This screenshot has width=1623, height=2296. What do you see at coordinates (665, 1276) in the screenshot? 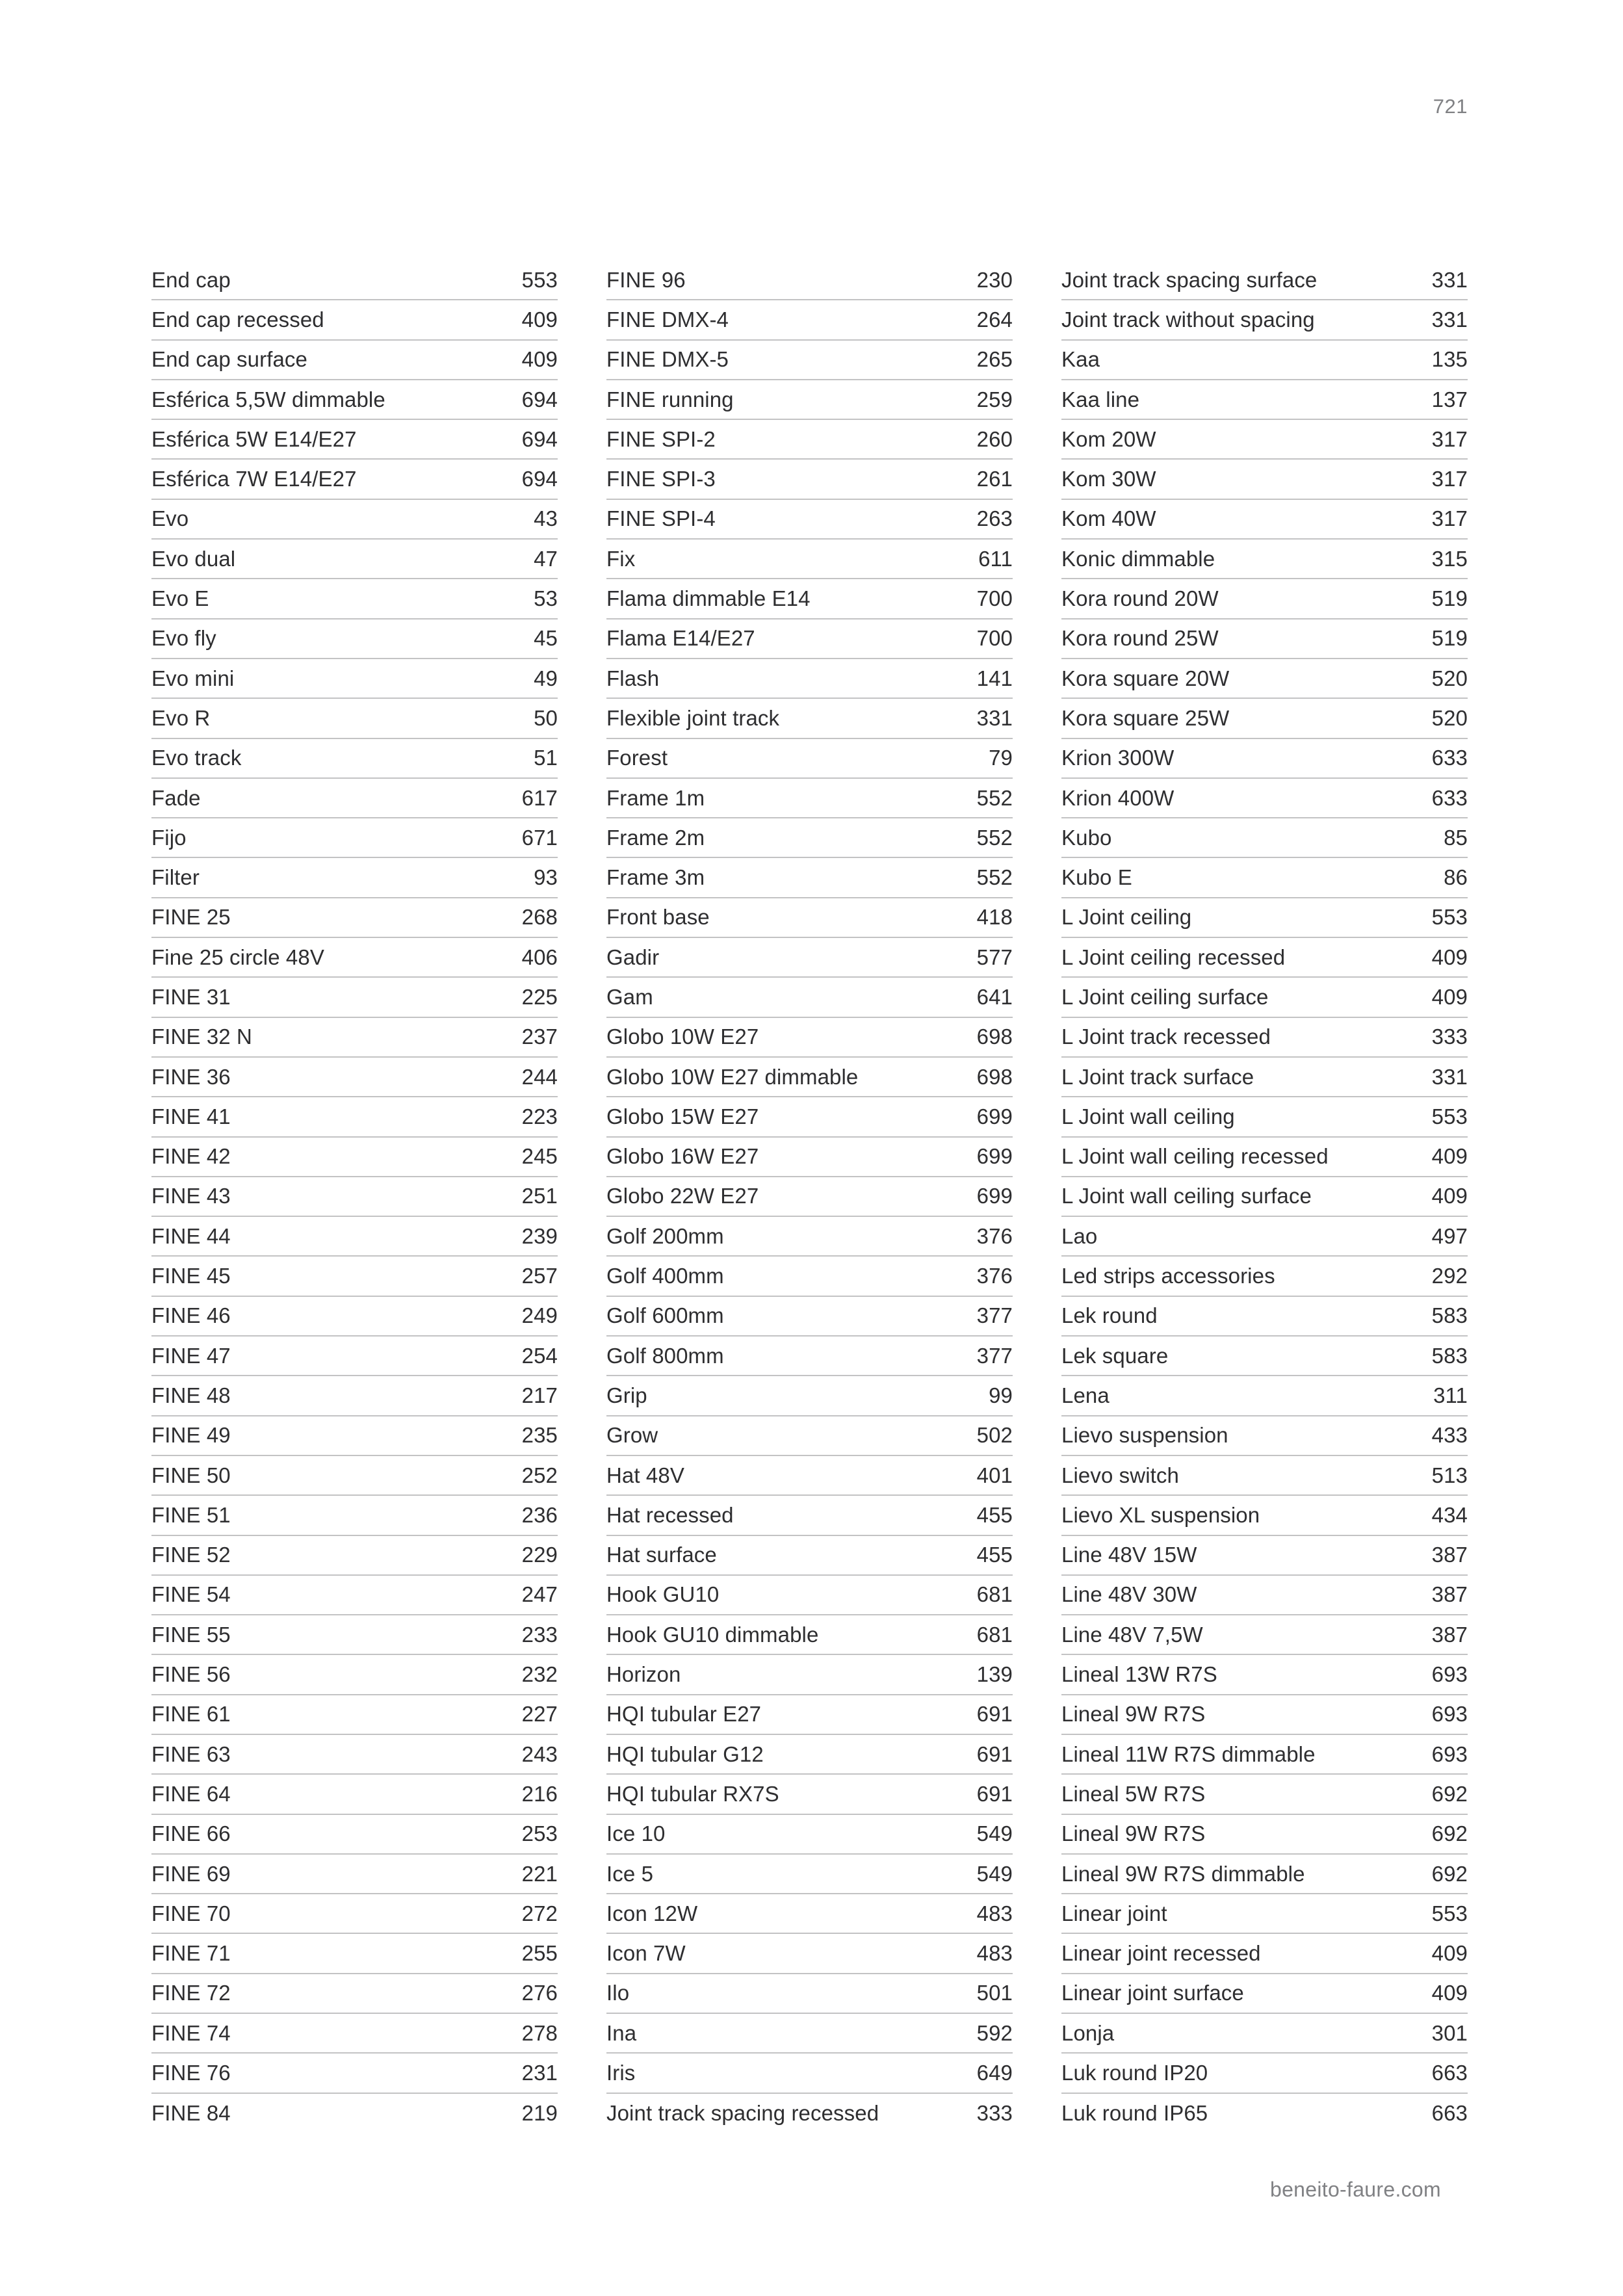
I see `entry-label: Golf 400mm` at bounding box center [665, 1276].